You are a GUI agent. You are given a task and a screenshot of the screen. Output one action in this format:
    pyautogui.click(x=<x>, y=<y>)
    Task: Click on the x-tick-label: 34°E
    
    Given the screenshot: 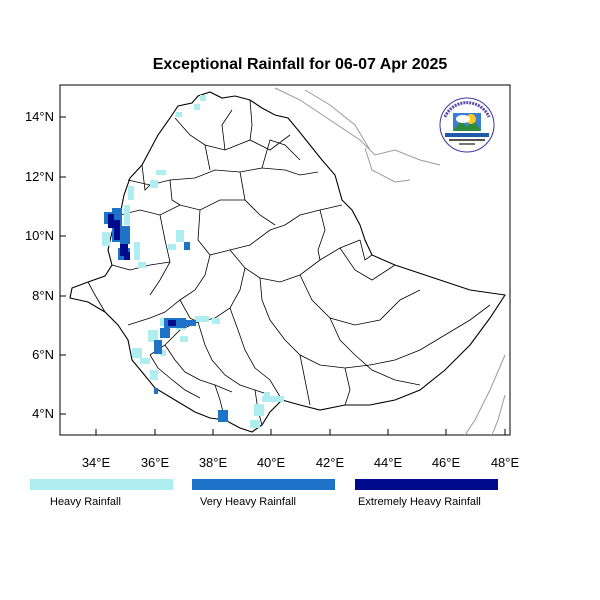 What is the action you would take?
    pyautogui.click(x=96, y=462)
    